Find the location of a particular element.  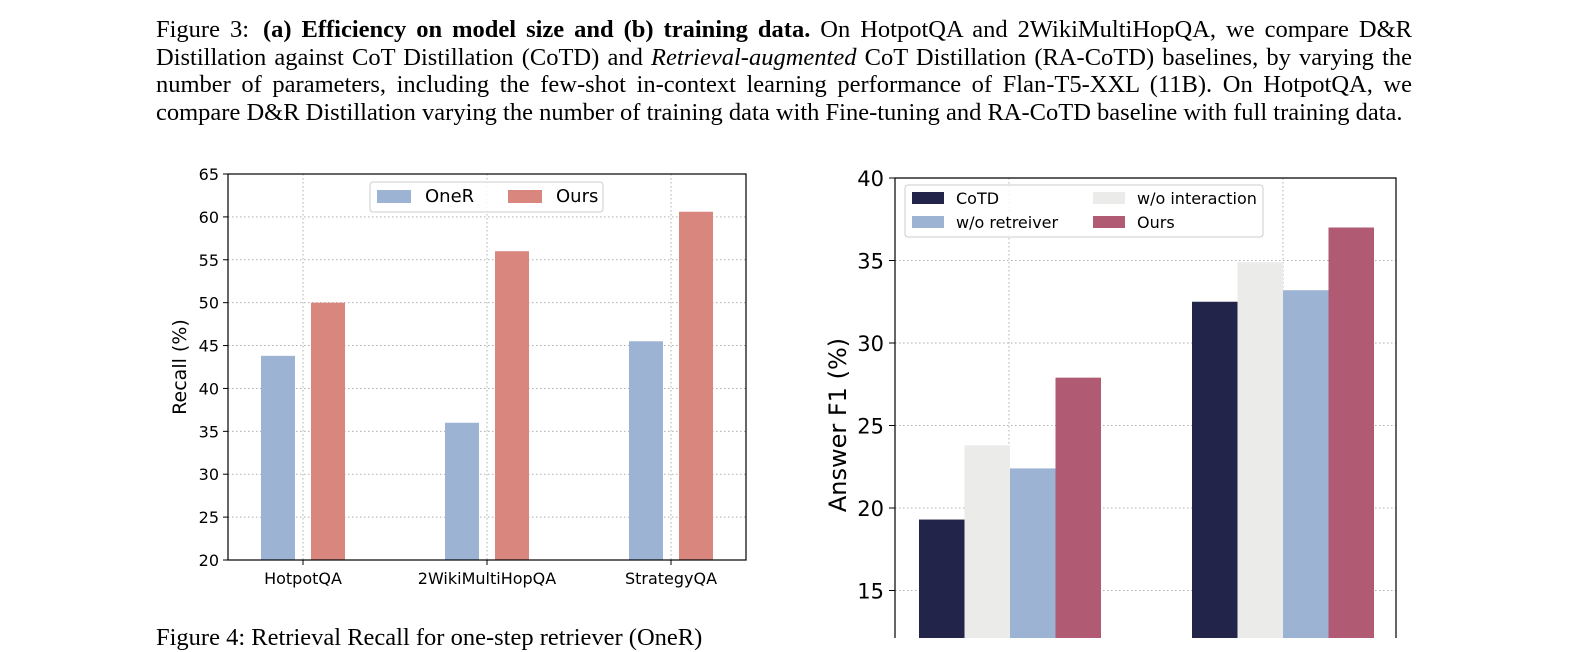

recall-legend-swatch-oner is located at coordinates (394, 196).